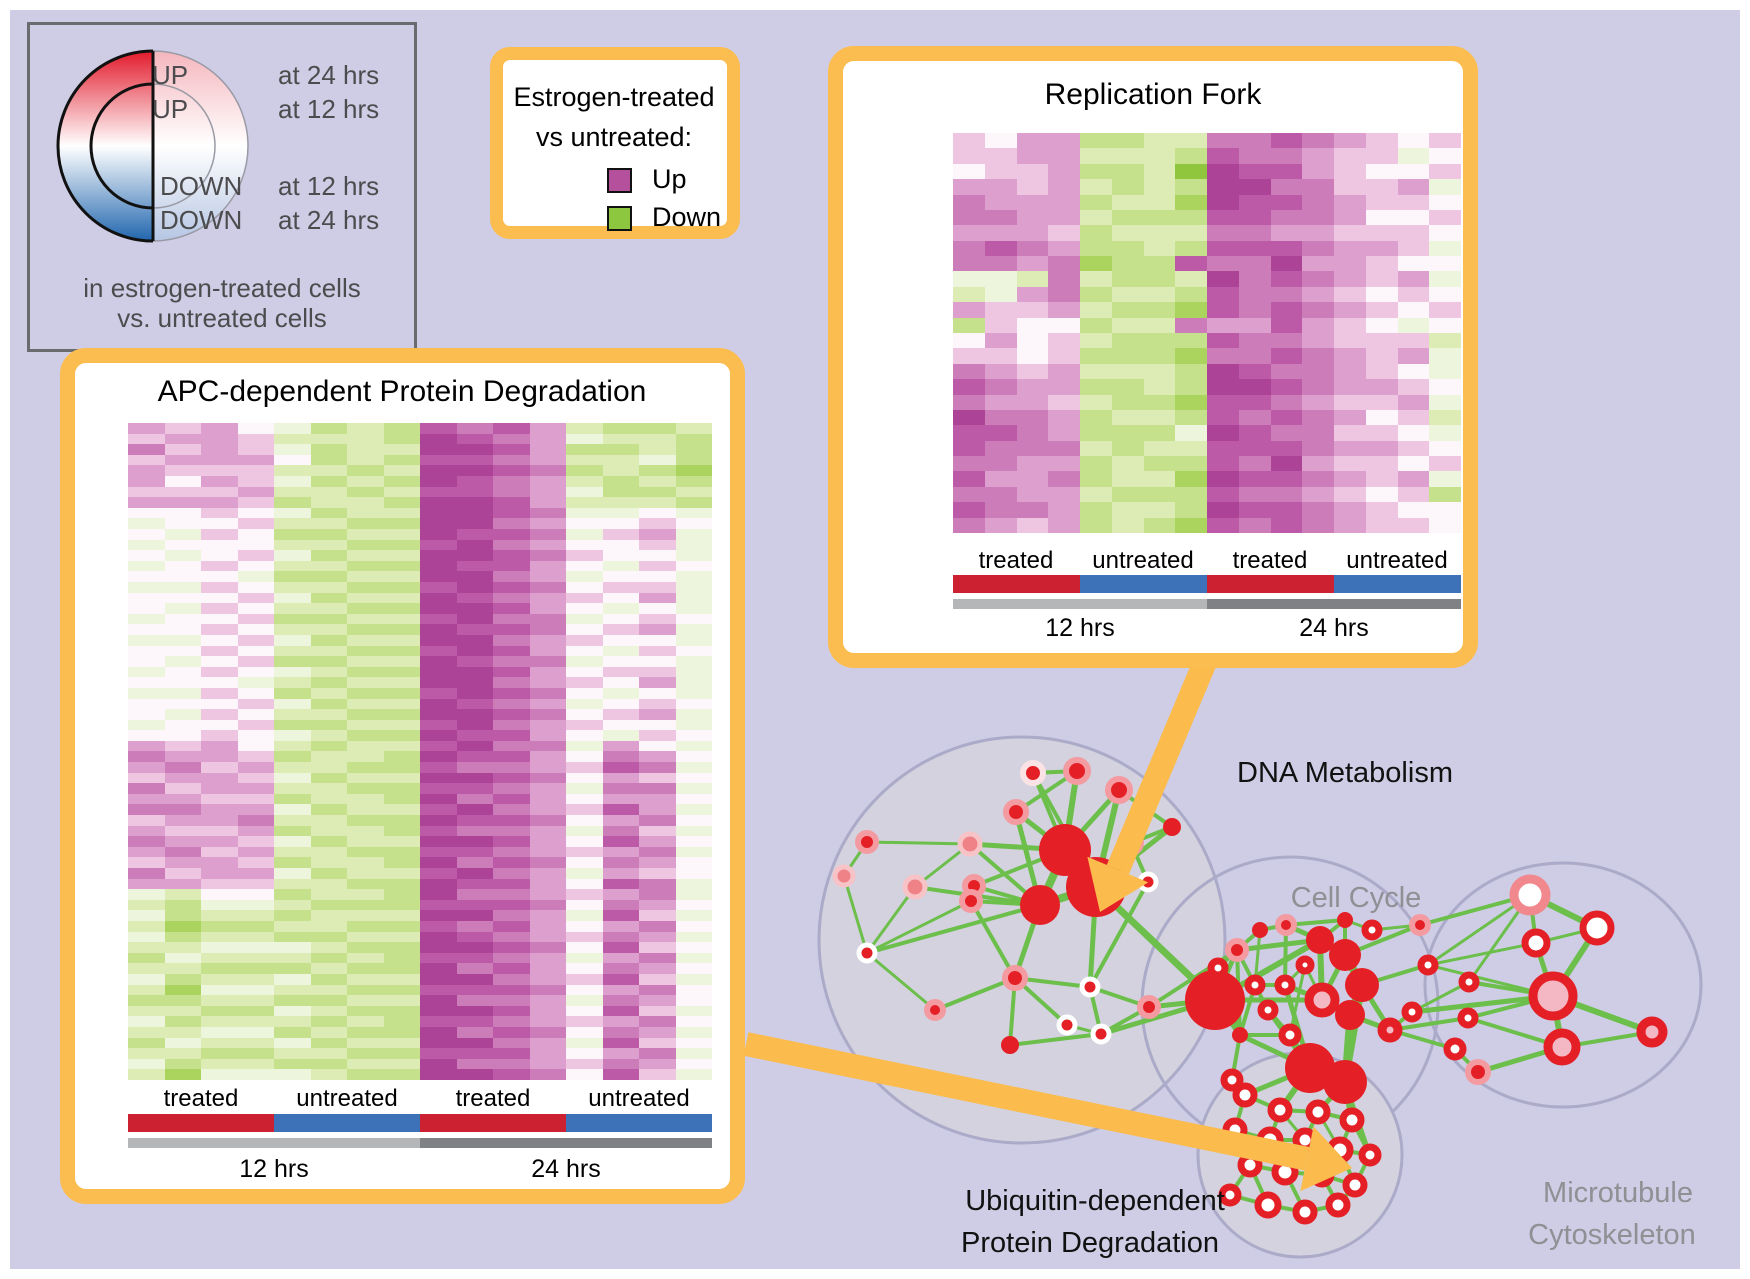  I want to click on label-ubiquitin-line2: Protein Degradation, so click(1090, 1243).